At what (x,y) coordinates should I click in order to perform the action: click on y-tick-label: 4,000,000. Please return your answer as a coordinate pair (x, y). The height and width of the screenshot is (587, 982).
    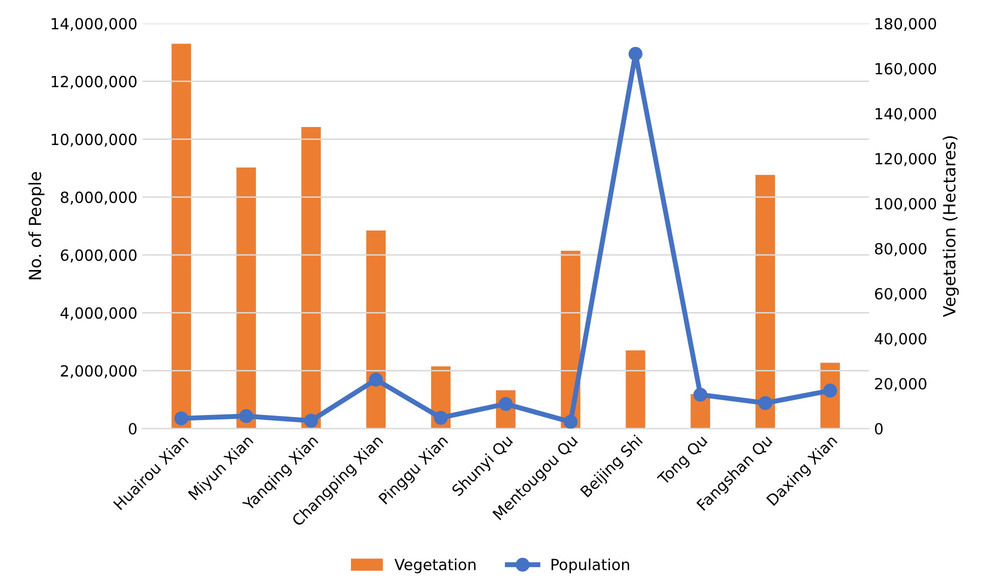
    Looking at the image, I should click on (98, 313).